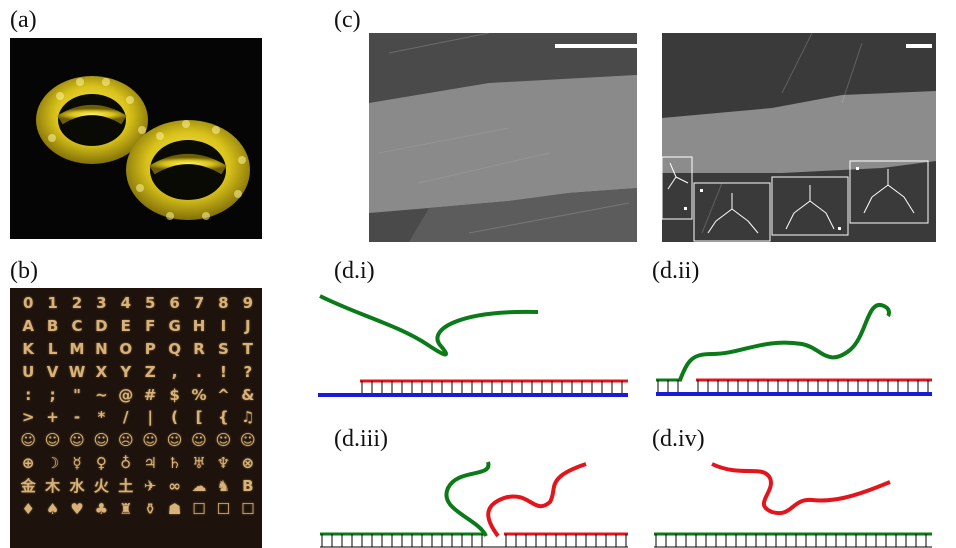 The image size is (956, 548). I want to click on afm-3d-image, so click(136, 138).